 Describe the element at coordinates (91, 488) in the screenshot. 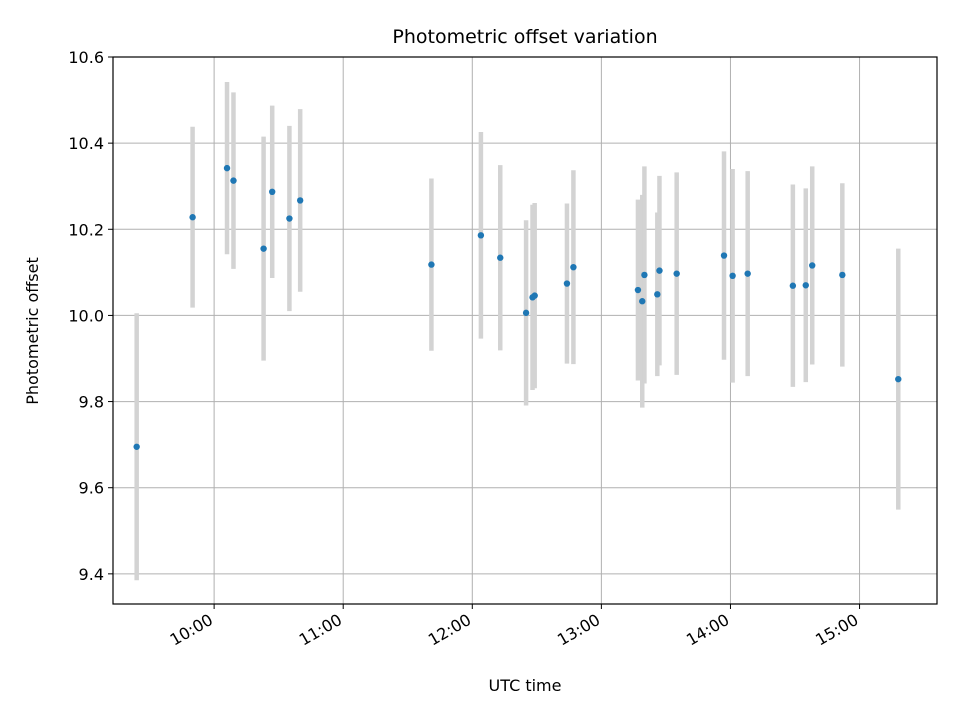

I see `y-tick-label: 9.6` at that location.